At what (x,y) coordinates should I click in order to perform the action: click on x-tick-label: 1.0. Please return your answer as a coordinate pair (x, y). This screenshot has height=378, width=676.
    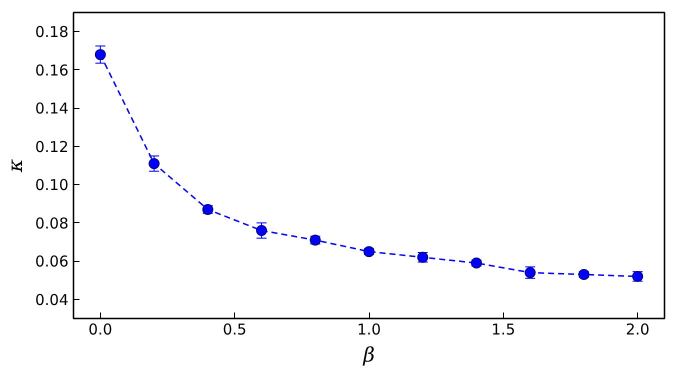
    Looking at the image, I should click on (369, 329).